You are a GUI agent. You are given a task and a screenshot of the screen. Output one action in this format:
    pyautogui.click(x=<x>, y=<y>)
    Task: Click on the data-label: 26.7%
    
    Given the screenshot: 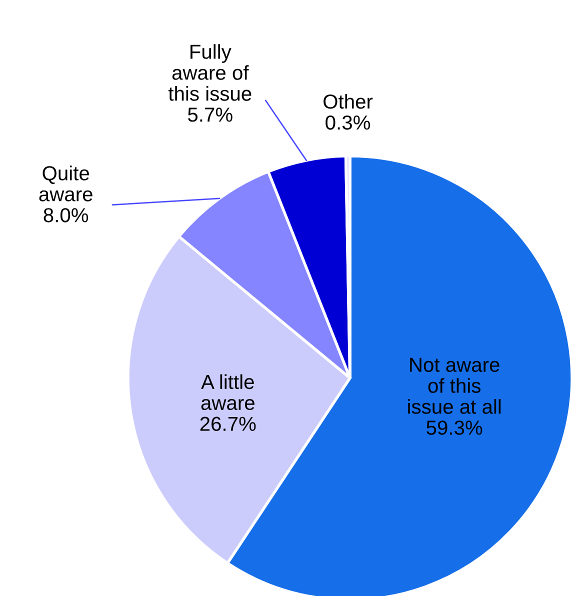 What is the action you would take?
    pyautogui.click(x=228, y=424)
    